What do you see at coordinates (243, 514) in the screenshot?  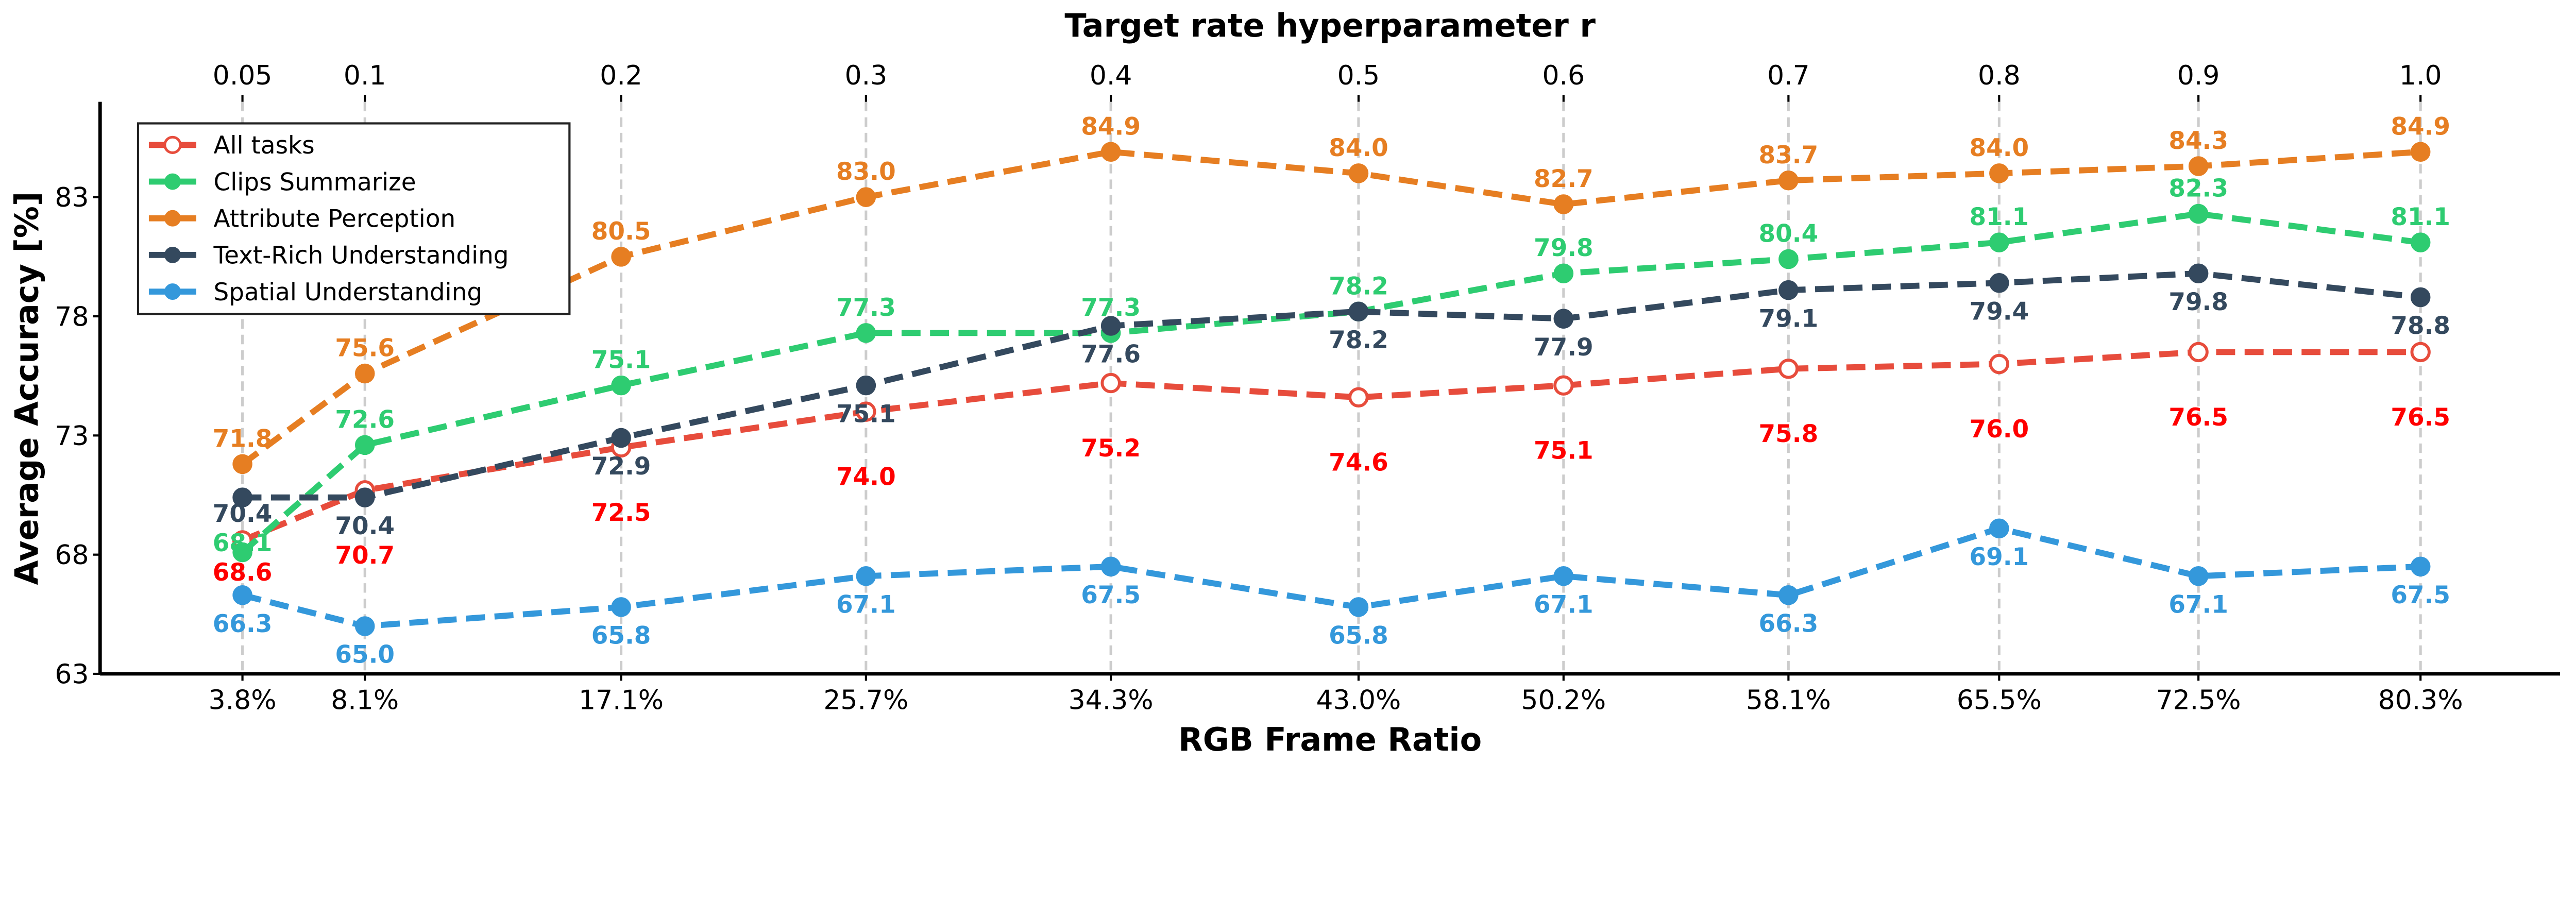 I see `data-label: 70.4` at bounding box center [243, 514].